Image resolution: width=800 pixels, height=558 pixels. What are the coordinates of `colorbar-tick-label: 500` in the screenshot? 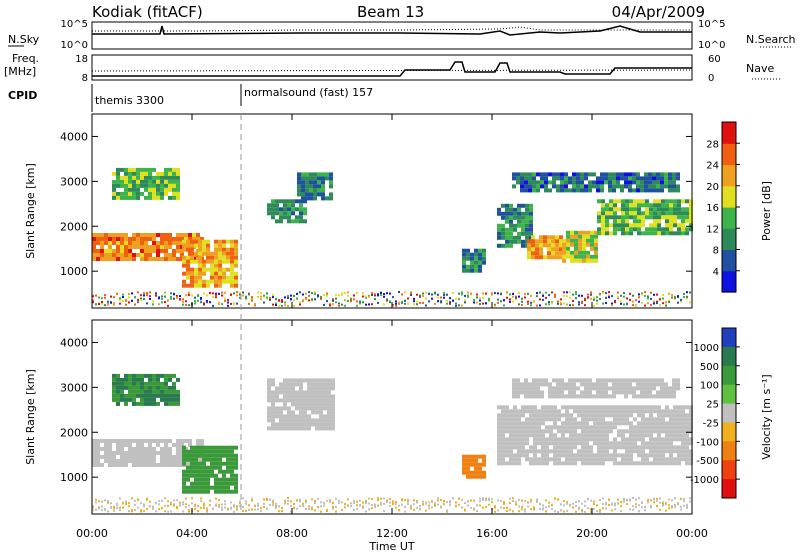 It's located at (709, 367).